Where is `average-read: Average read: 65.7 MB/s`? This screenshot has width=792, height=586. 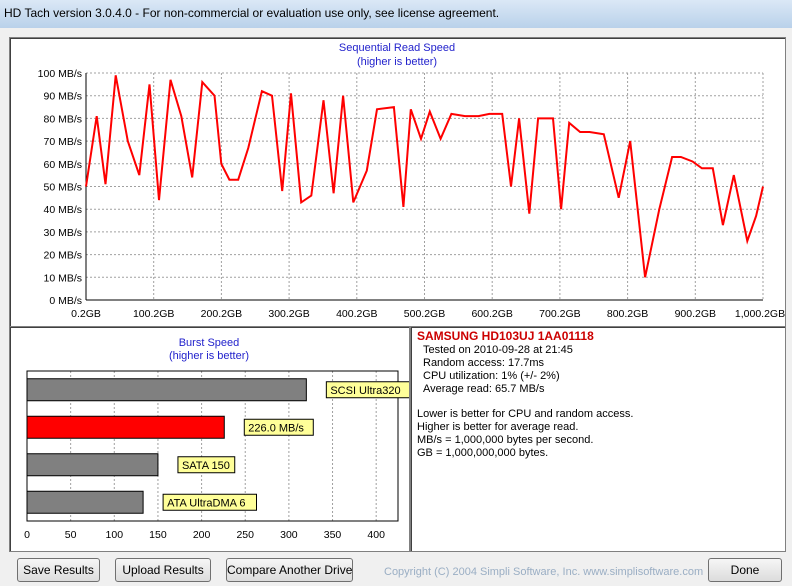 average-read: Average read: 65.7 MB/s is located at coordinates (484, 389).